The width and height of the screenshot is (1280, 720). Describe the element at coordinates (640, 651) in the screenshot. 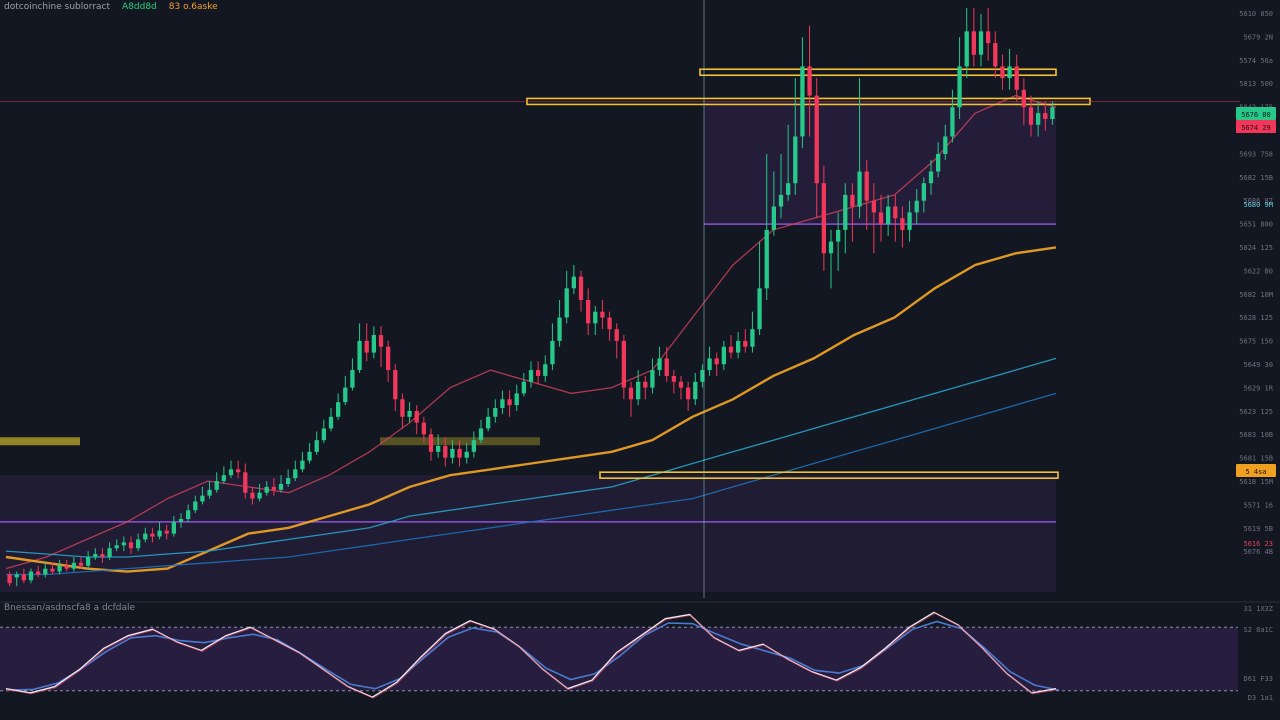

I see `stochastic-panel: 31 1X3Z S2 8a1C D61 F33 D3 1a1` at that location.